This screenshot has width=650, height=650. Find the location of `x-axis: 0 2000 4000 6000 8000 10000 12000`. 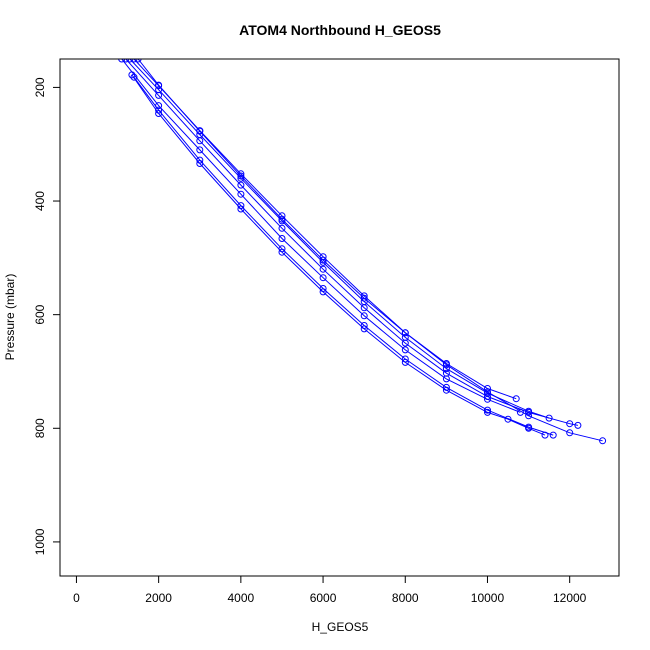

x-axis: 0 2000 4000 6000 8000 10000 12000 is located at coordinates (330, 590).